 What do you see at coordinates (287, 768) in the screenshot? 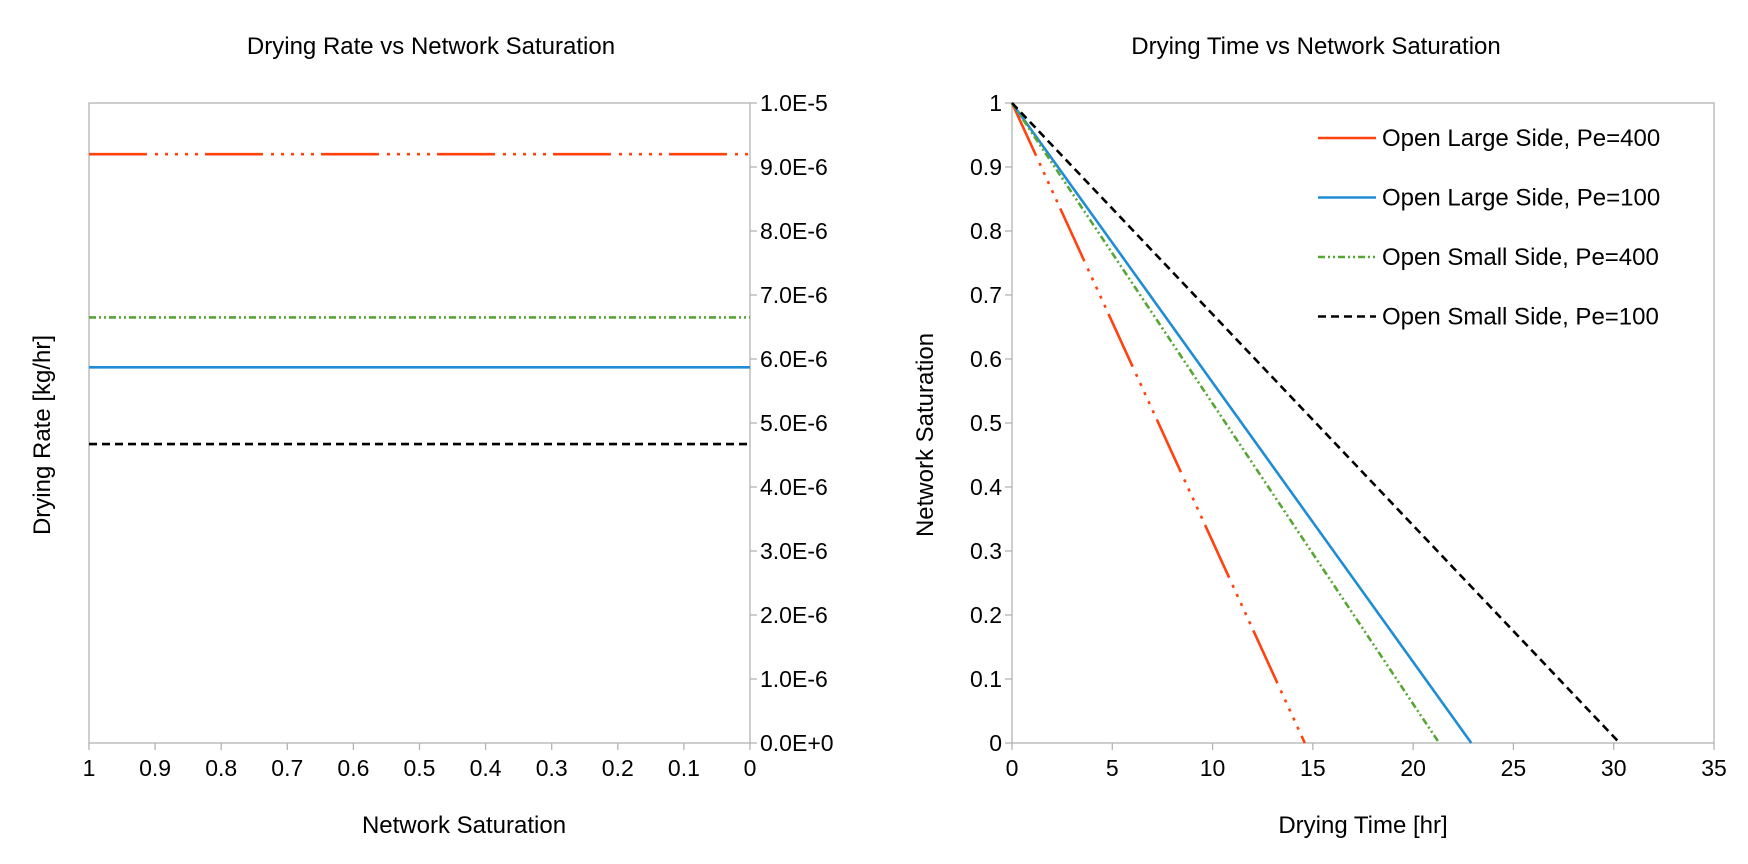
I see `x-tick-label: 0.7` at bounding box center [287, 768].